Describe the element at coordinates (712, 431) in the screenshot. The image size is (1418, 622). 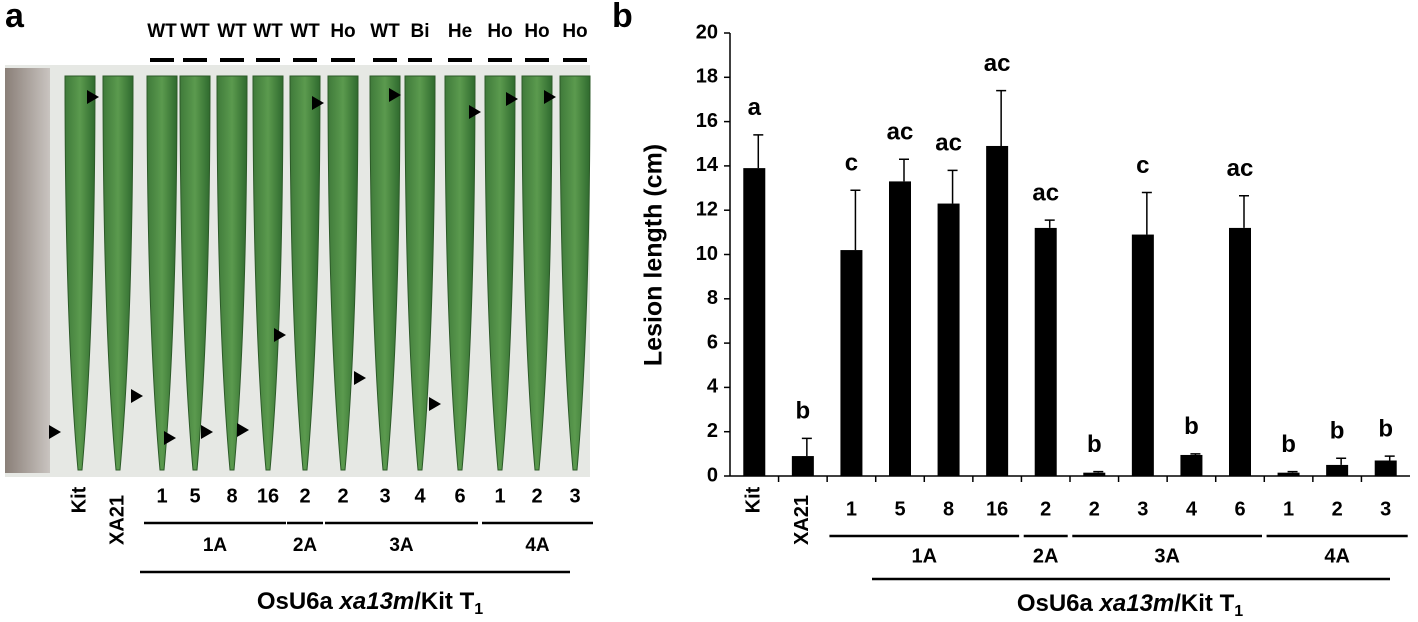
I see `y-tick-label: 2` at that location.